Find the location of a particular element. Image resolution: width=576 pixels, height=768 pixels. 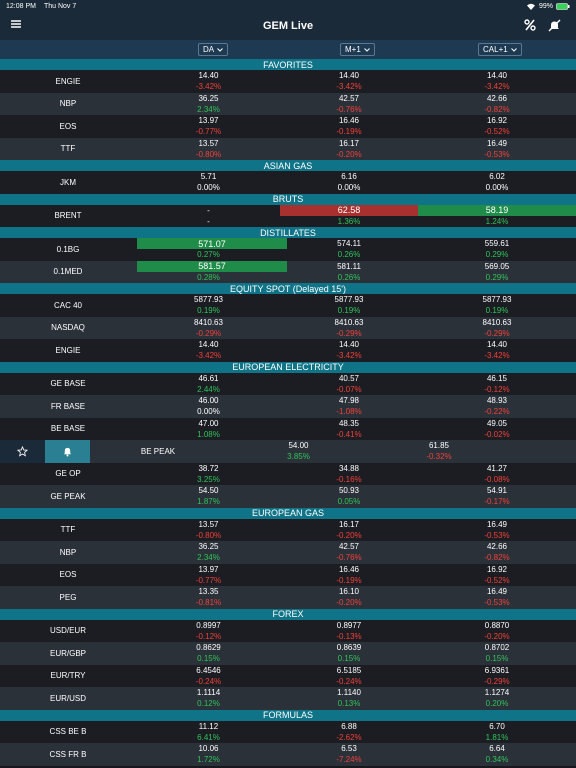

price: 14.40 is located at coordinates (208, 75).